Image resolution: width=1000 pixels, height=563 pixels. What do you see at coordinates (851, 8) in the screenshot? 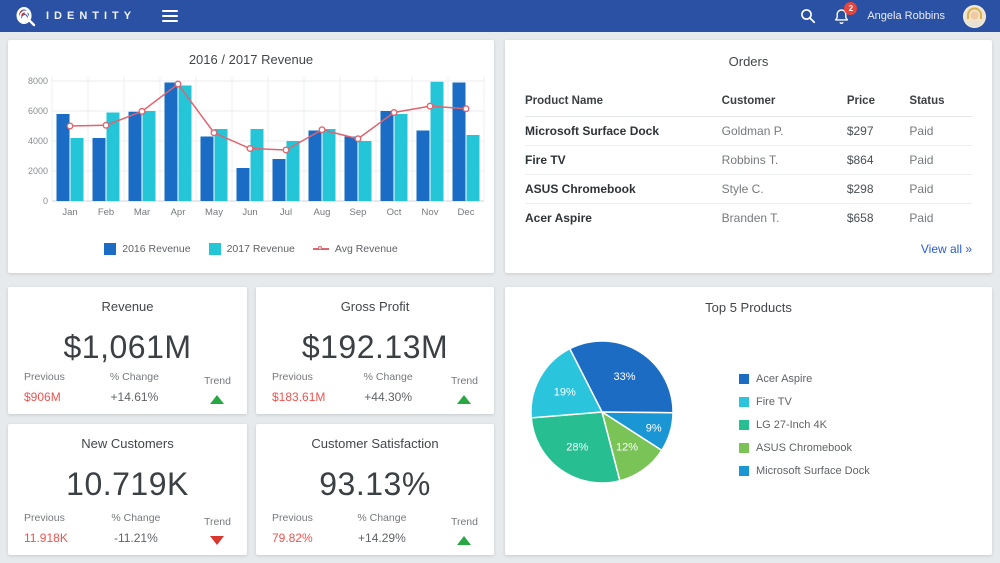
I see `notification-badge: 2` at bounding box center [851, 8].